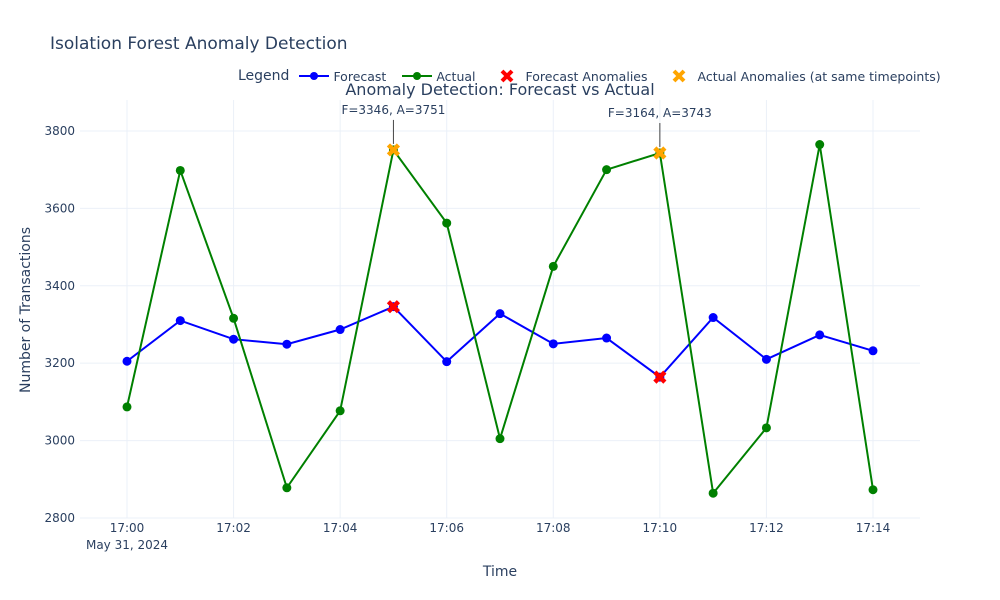  What do you see at coordinates (456, 76) in the screenshot?
I see `legend-actual-label: Actual` at bounding box center [456, 76].